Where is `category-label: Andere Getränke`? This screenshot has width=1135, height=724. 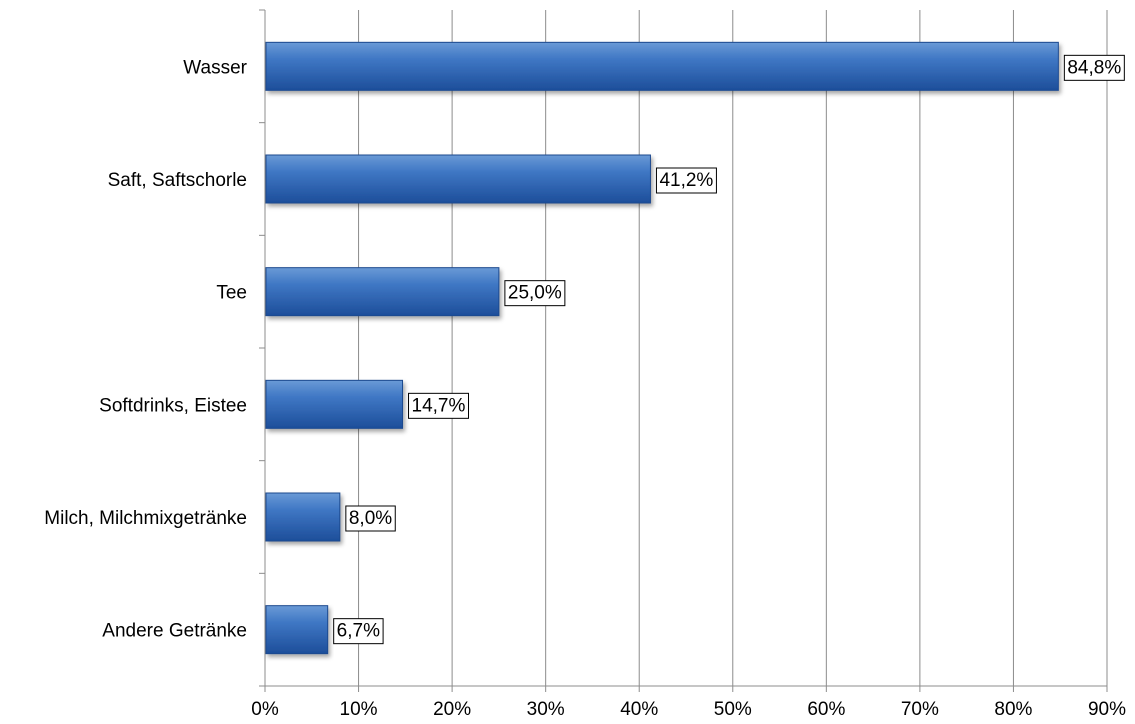 category-label: Andere Getränke is located at coordinates (174, 631).